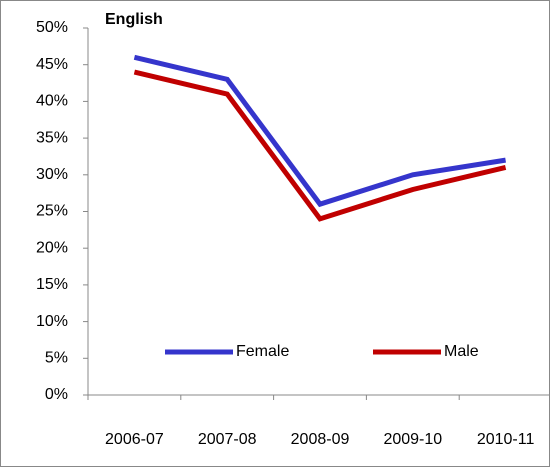  I want to click on y-tick-label: 45%, so click(52, 64).